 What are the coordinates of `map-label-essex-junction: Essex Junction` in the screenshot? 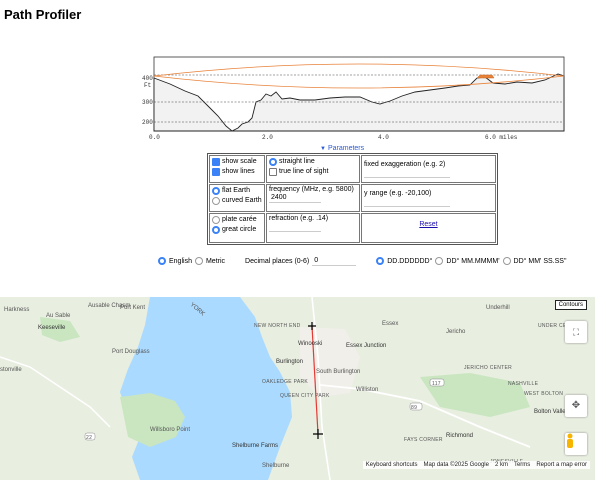 It's located at (366, 346).